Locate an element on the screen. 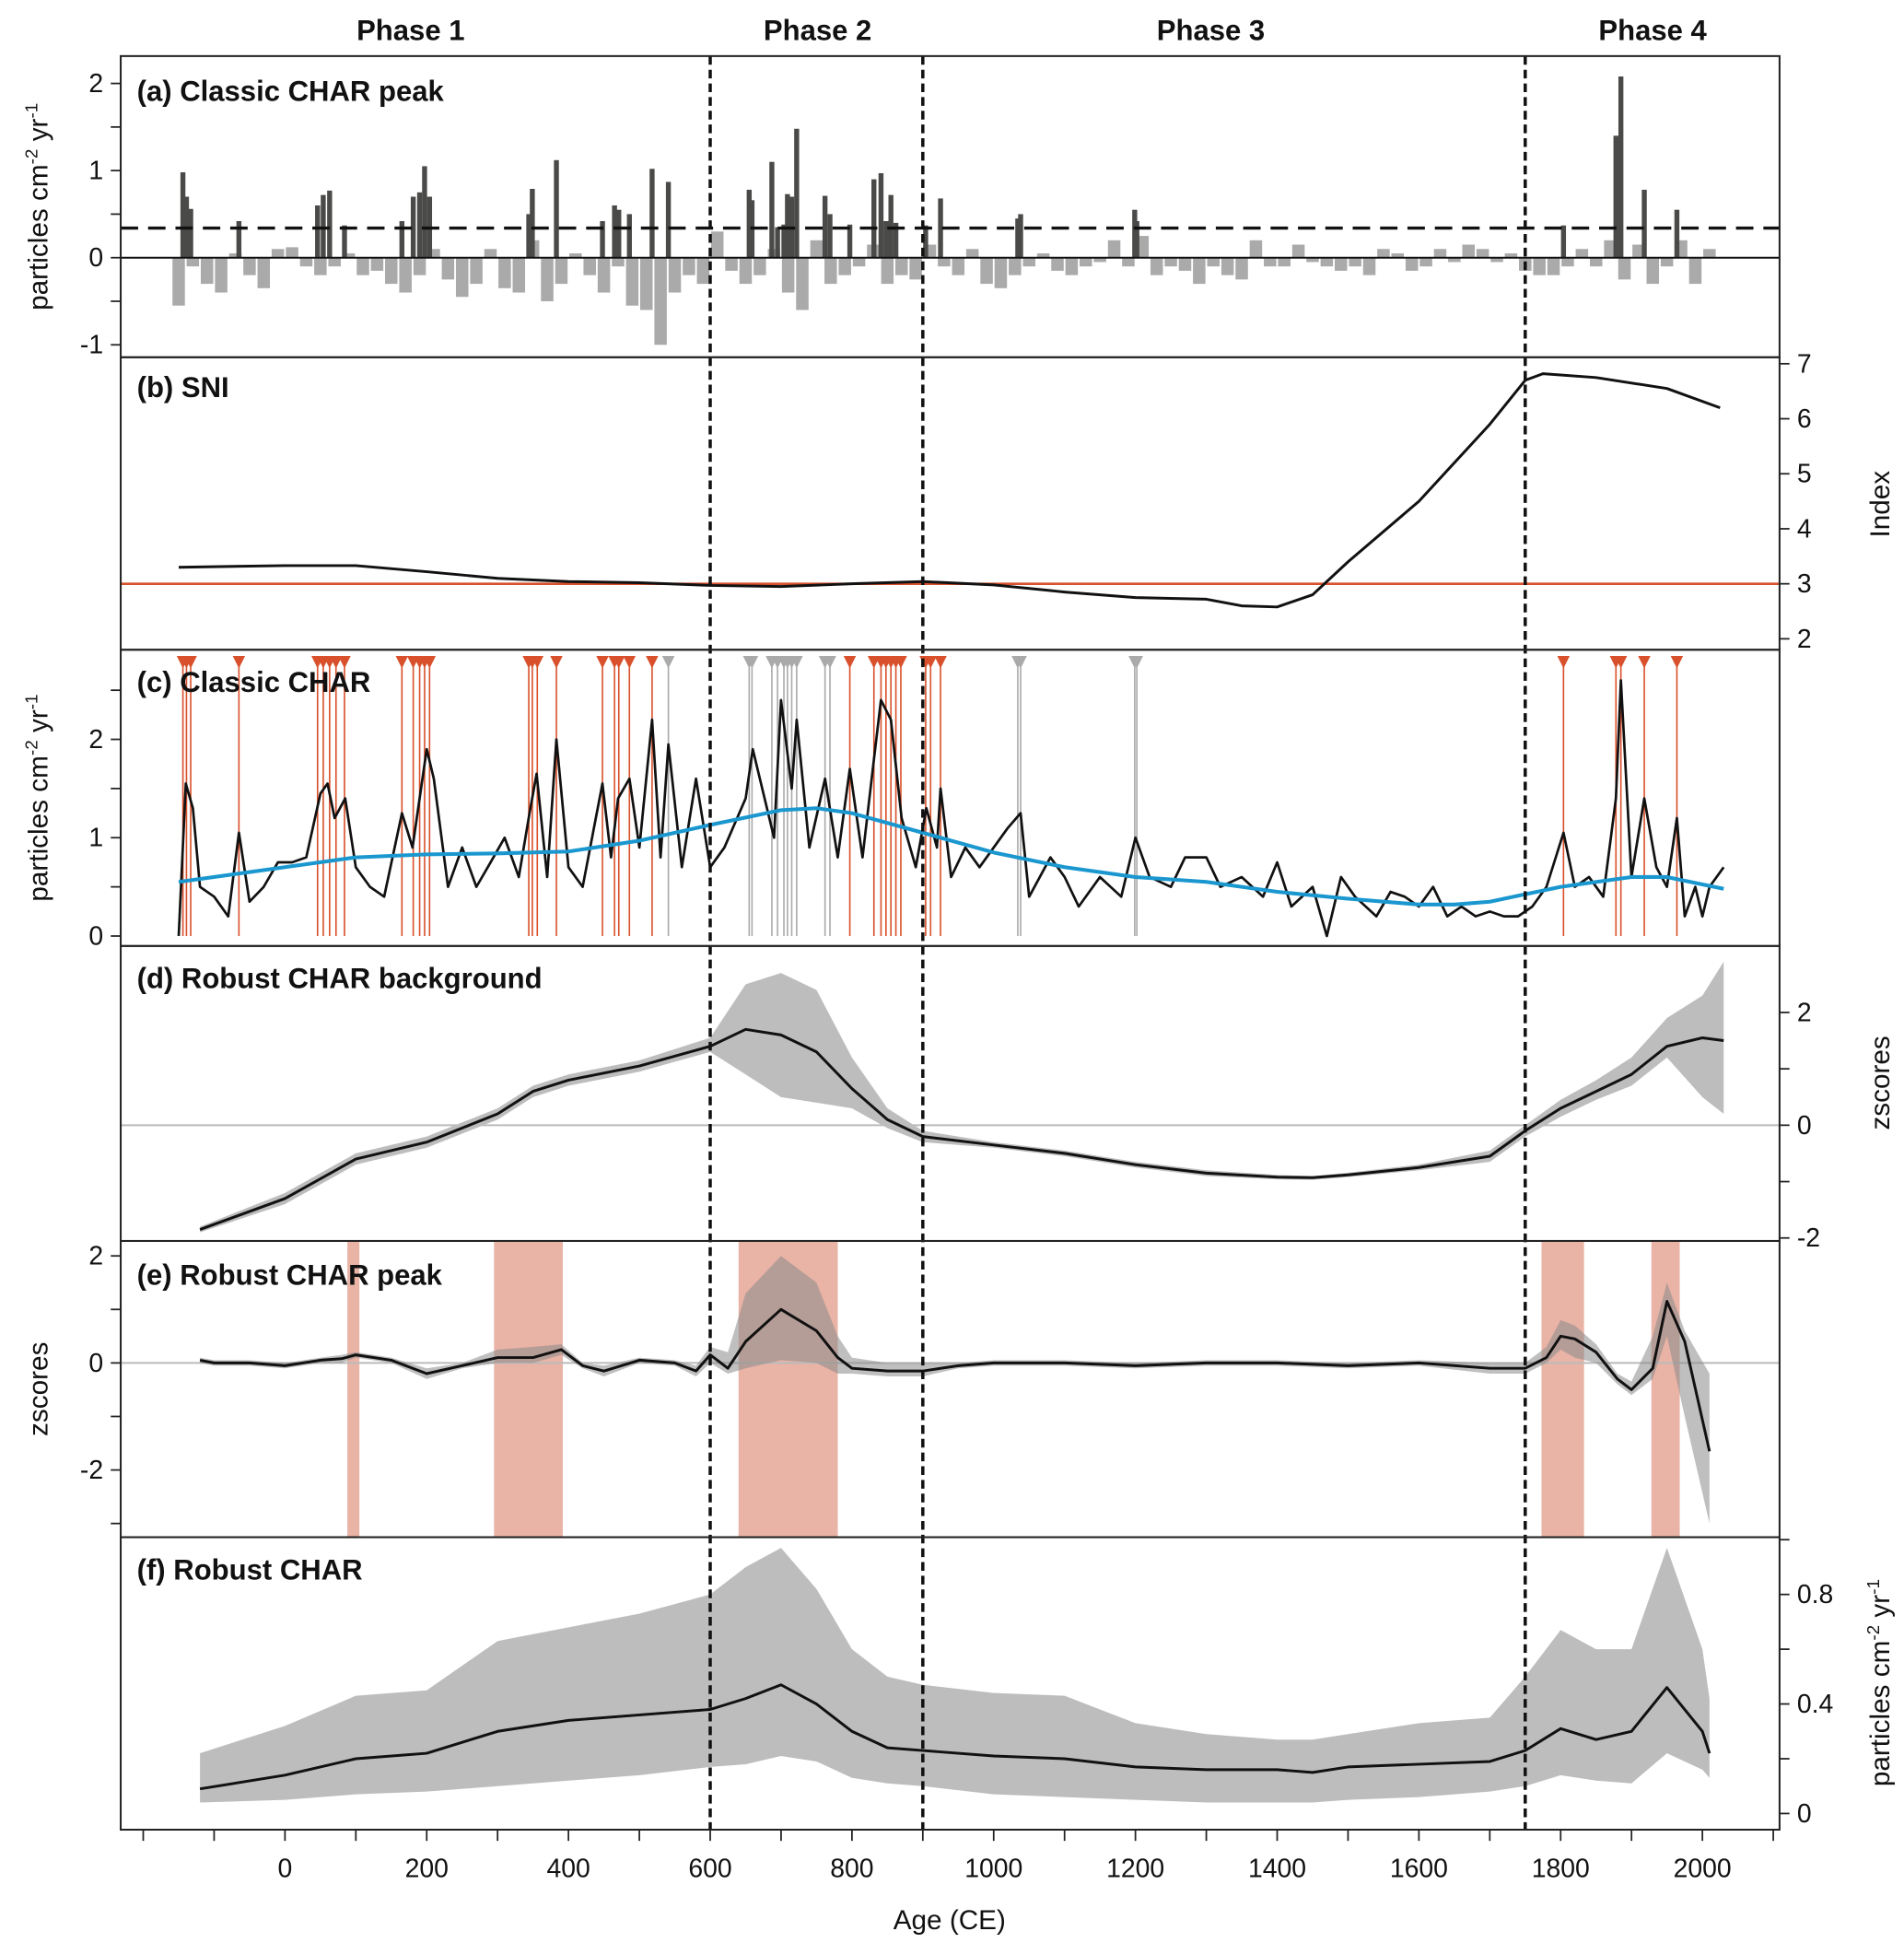  panel-c-marks is located at coordinates (950, 797).